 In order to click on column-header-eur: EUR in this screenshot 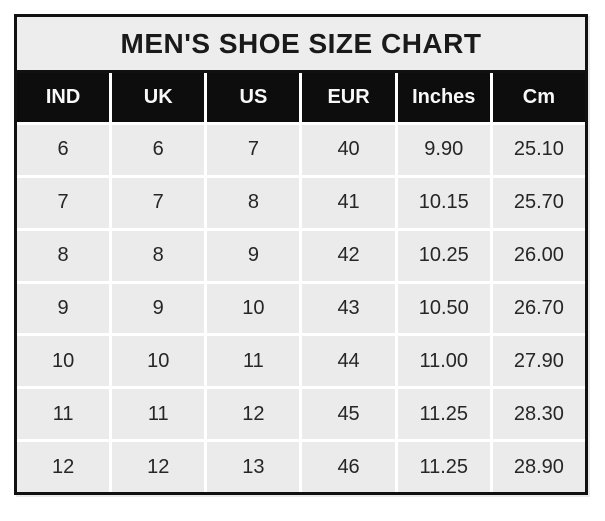, I will do `click(348, 97)`.